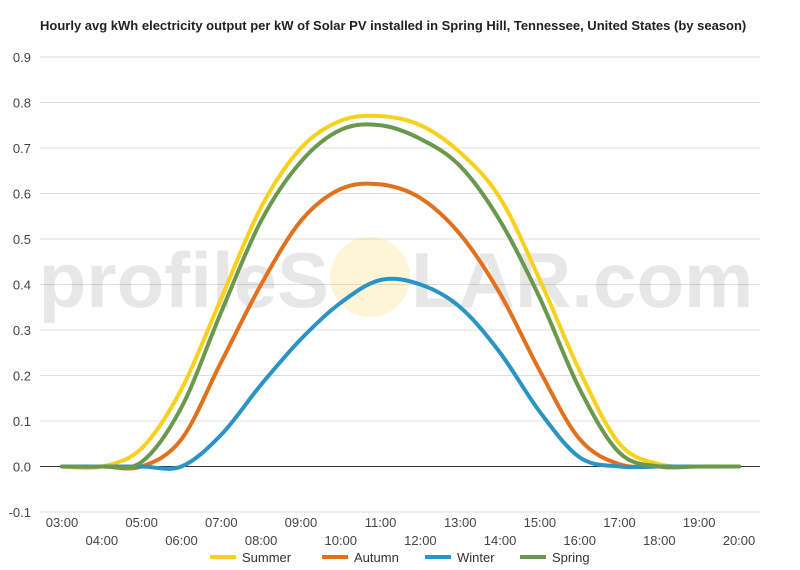 The image size is (800, 570). Describe the element at coordinates (20, 512) in the screenshot. I see `y-tick-label: -0.1` at that location.